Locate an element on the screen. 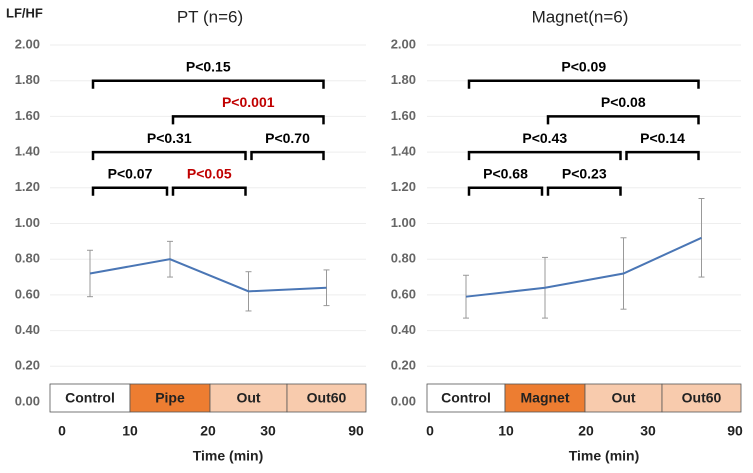 Image resolution: width=753 pixels, height=473 pixels. bracket-label: P<0.07 is located at coordinates (130, 174).